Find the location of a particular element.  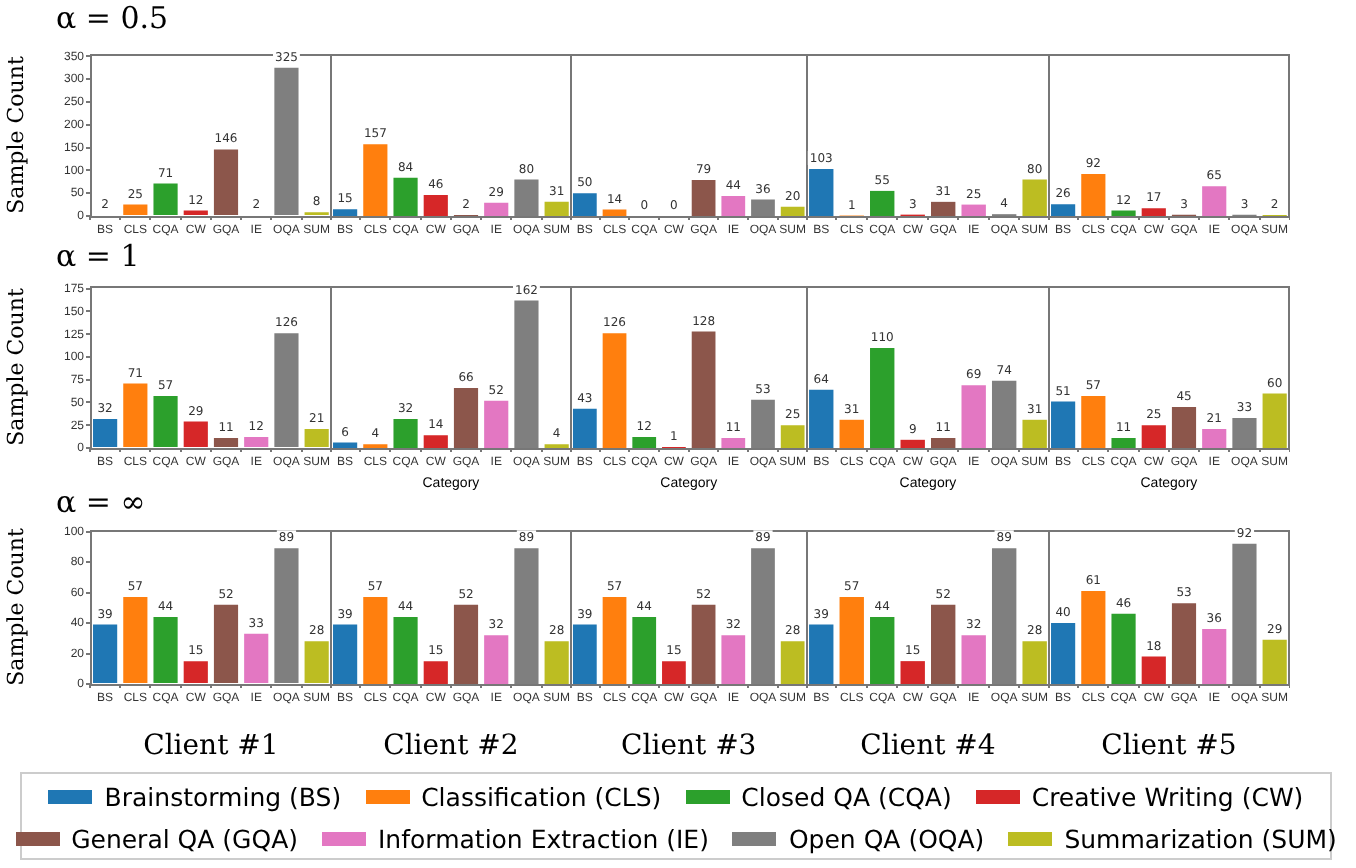

x-axis-title: Client #5 is located at coordinates (1169, 746).